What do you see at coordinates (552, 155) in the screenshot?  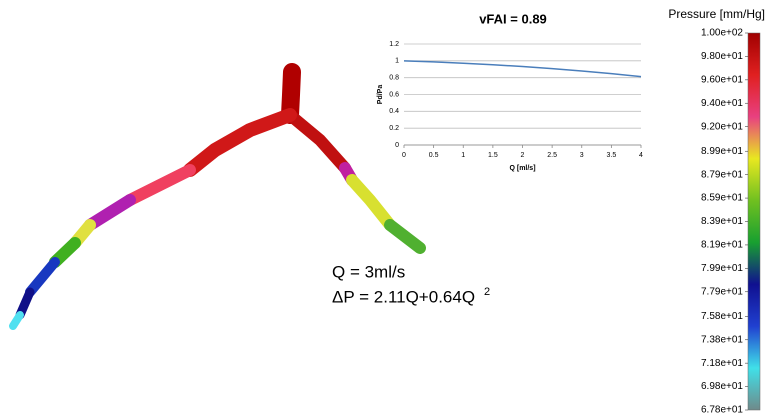 I see `x-tick-label: 2.5` at bounding box center [552, 155].